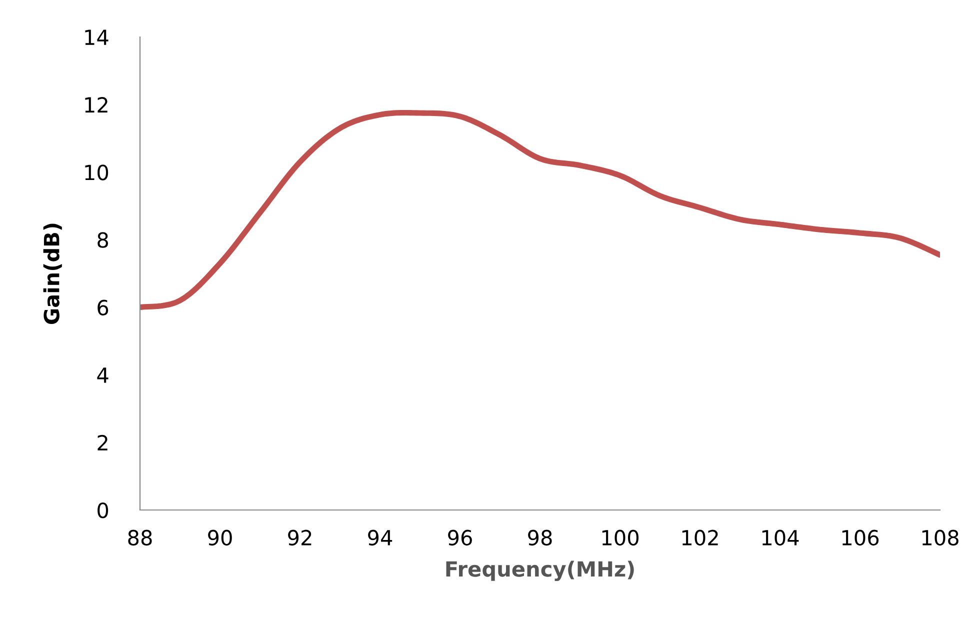  Describe the element at coordinates (540, 538) in the screenshot. I see `x-tick-label: 98` at that location.